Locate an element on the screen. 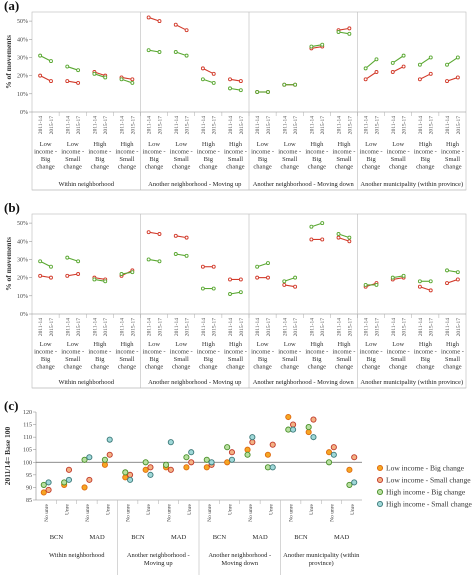 This screenshot has height=582, width=474. legend-marker is located at coordinates (380, 492).